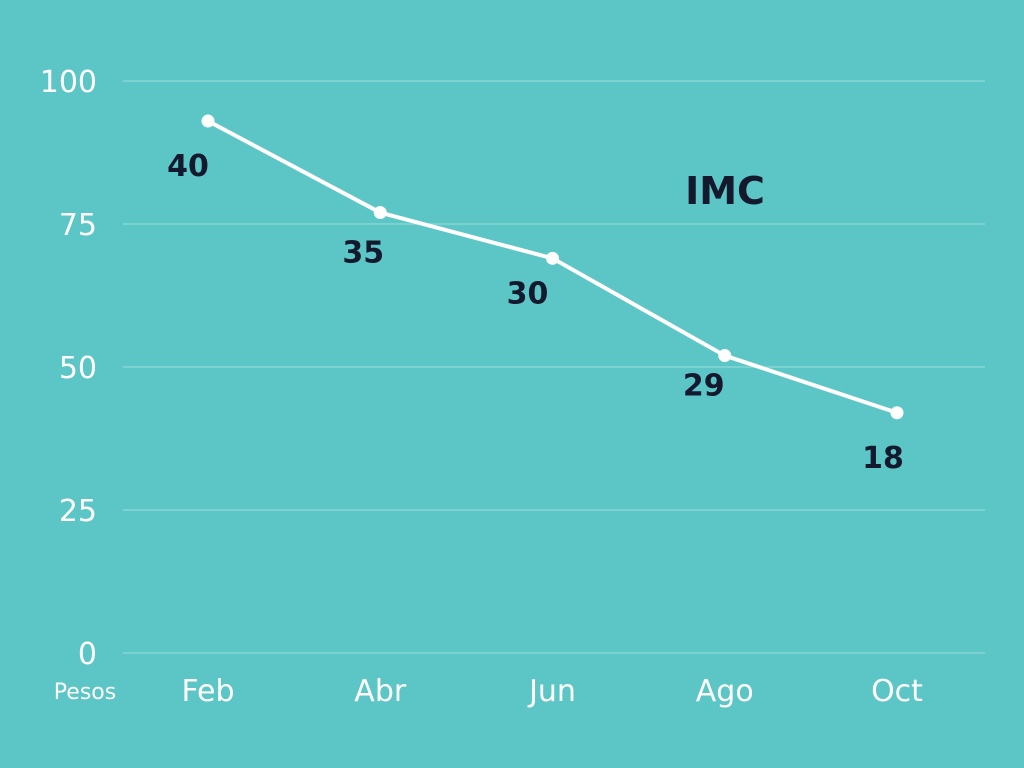  I want to click on y-tick-label: 50, so click(78, 368).